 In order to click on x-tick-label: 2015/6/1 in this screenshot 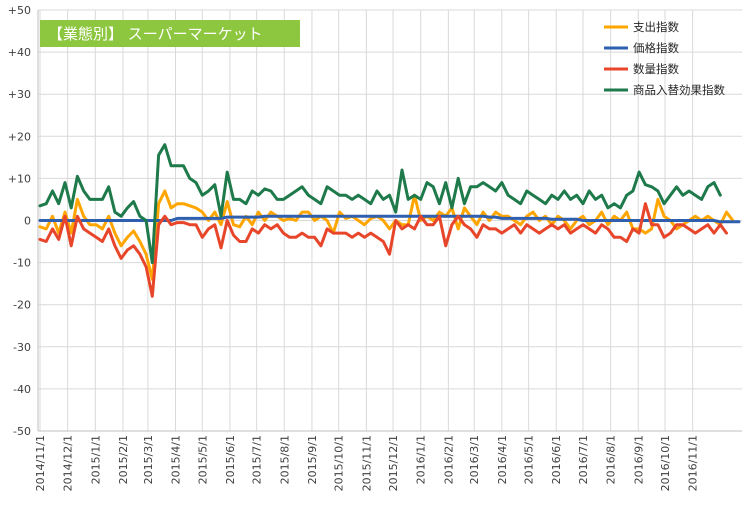, I will do `click(230, 459)`.